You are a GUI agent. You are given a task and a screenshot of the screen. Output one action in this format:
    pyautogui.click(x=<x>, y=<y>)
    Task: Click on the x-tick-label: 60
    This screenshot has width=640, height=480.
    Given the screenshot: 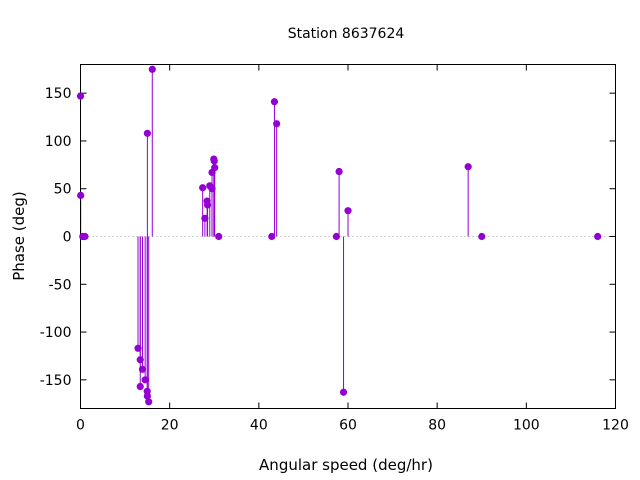 What is the action you would take?
    pyautogui.click(x=348, y=426)
    